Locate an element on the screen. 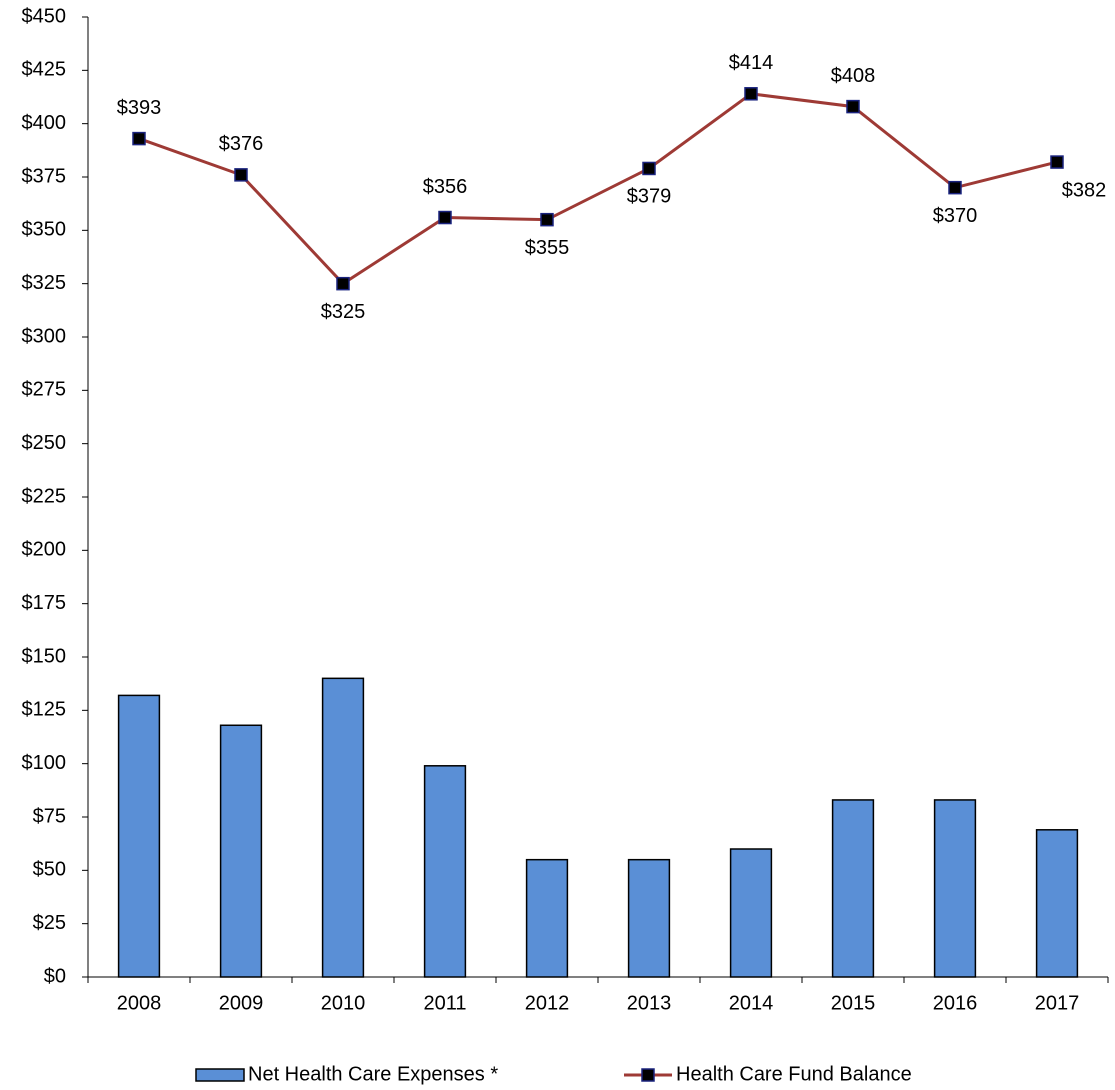 This screenshot has height=1090, width=1115. data-label: $414 is located at coordinates (751, 63).